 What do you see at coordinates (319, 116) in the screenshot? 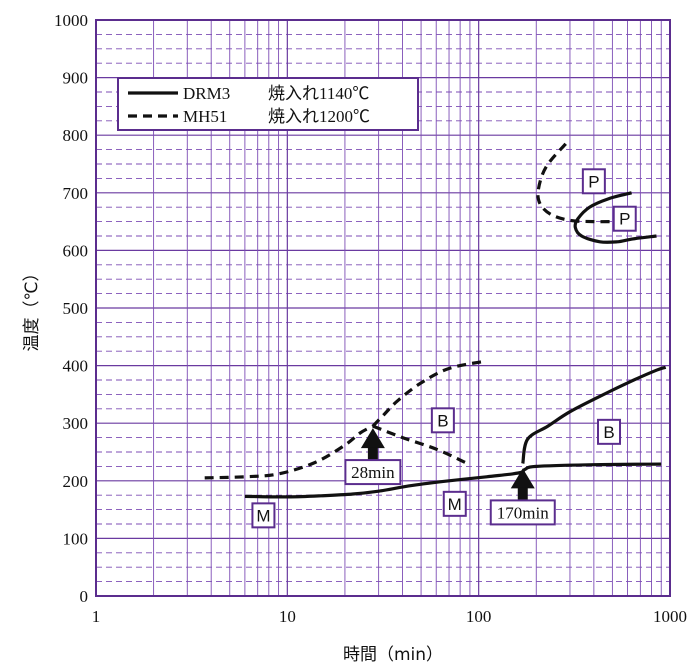
I see `legend-condition: 焼入れ1200℃` at bounding box center [319, 116].